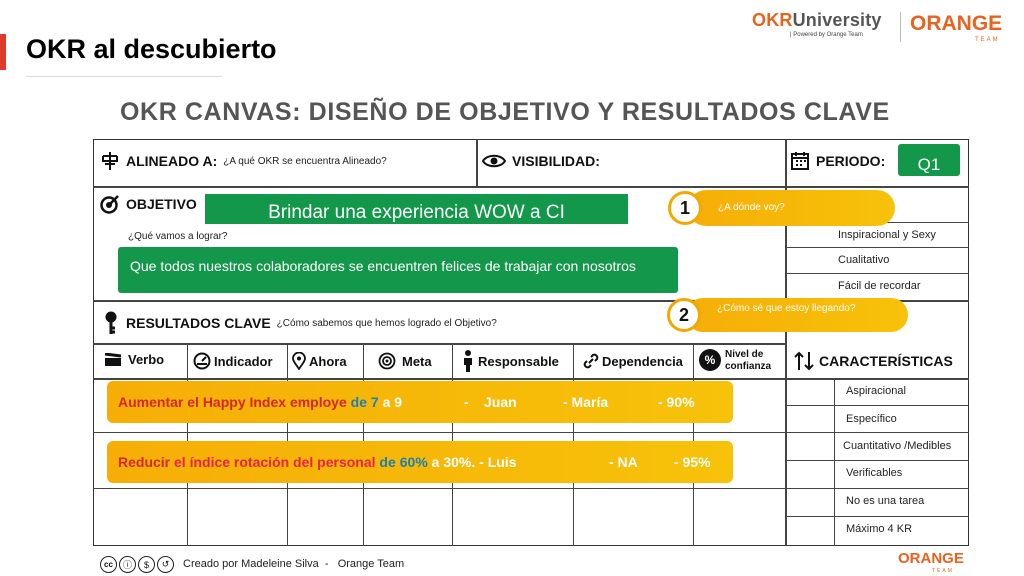 Image resolution: width=1024 pixels, height=576 pixels. What do you see at coordinates (684, 315) in the screenshot?
I see `callout-2-number: 2` at bounding box center [684, 315].